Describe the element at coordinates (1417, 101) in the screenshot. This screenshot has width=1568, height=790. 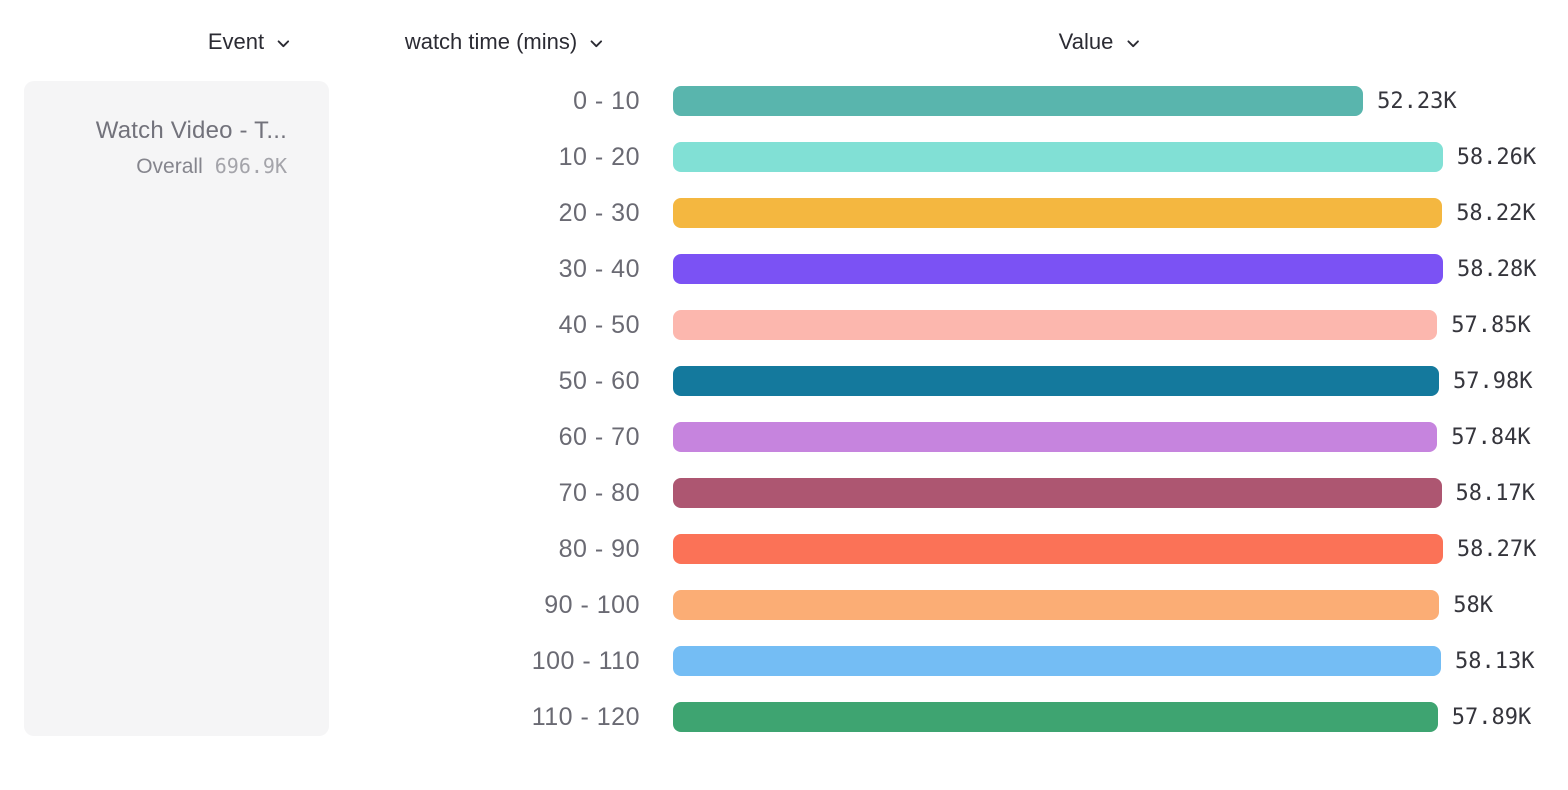
I see `value-label: 52.23K` at that location.